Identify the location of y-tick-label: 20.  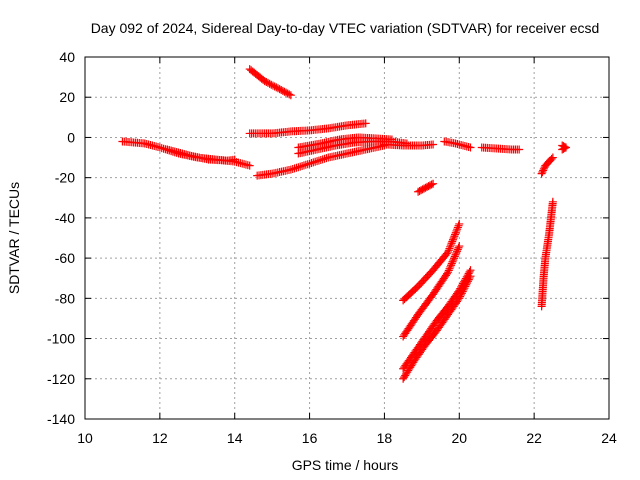
(67, 97).